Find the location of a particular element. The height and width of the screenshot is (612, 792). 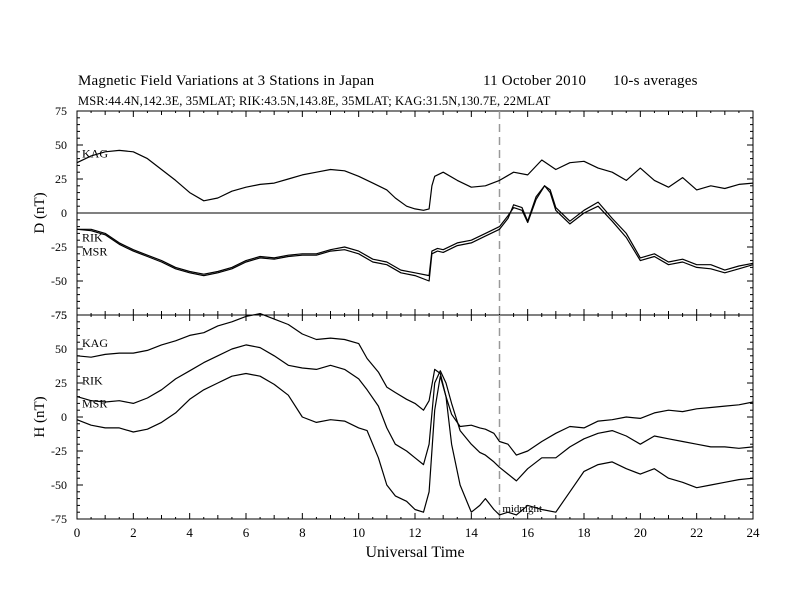

xtick-label: 4 is located at coordinates (189, 532).